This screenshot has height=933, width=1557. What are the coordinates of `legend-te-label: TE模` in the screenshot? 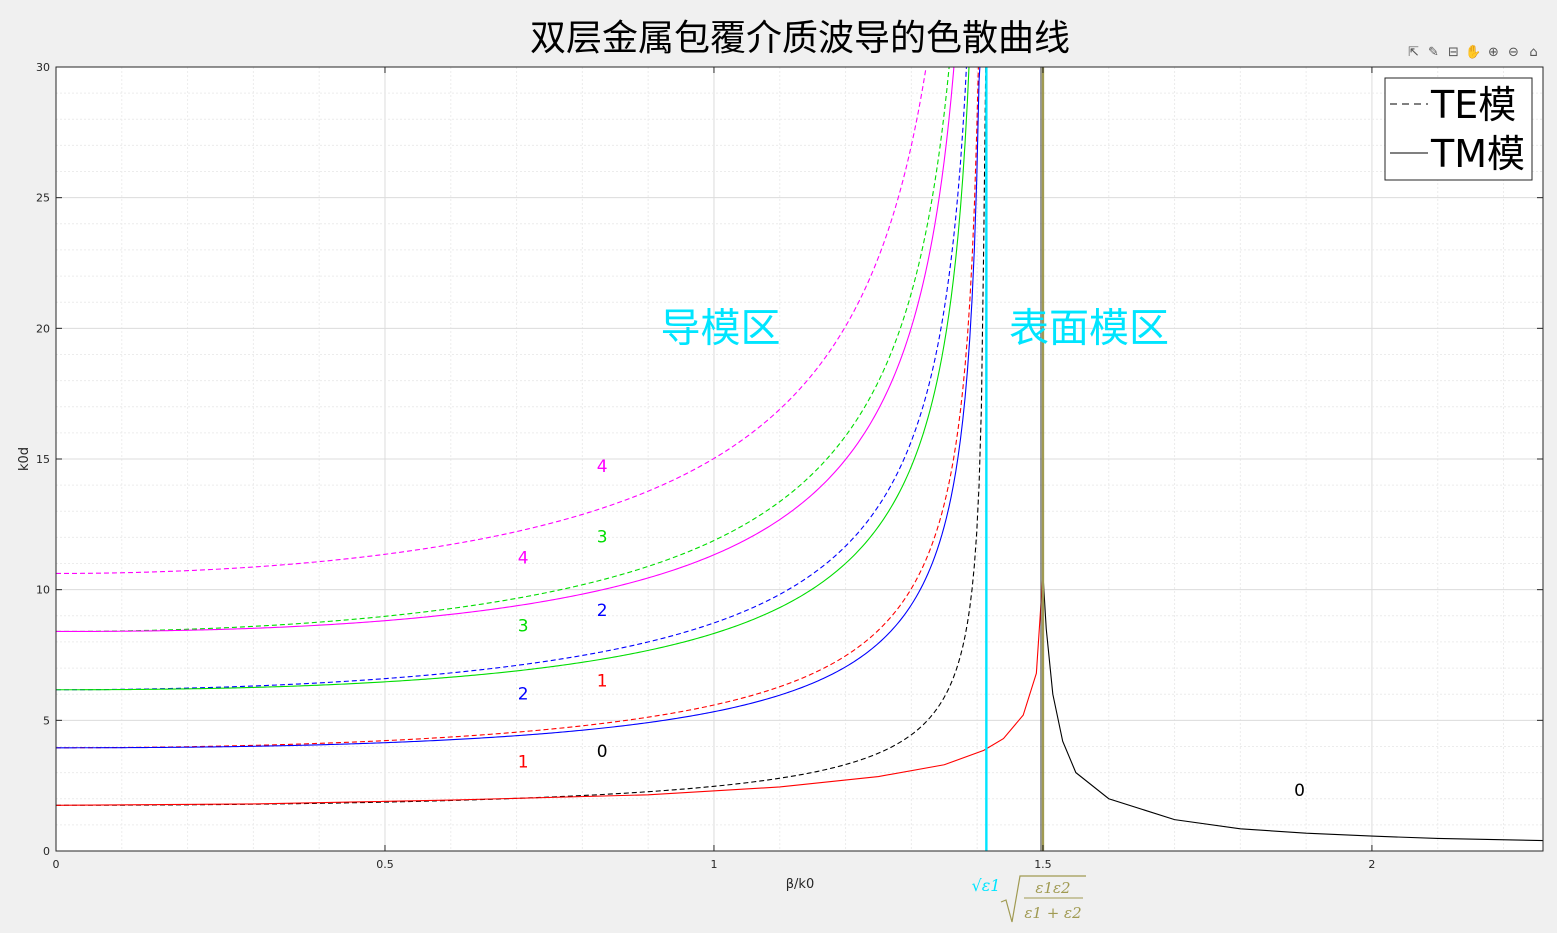 It's located at (1473, 105).